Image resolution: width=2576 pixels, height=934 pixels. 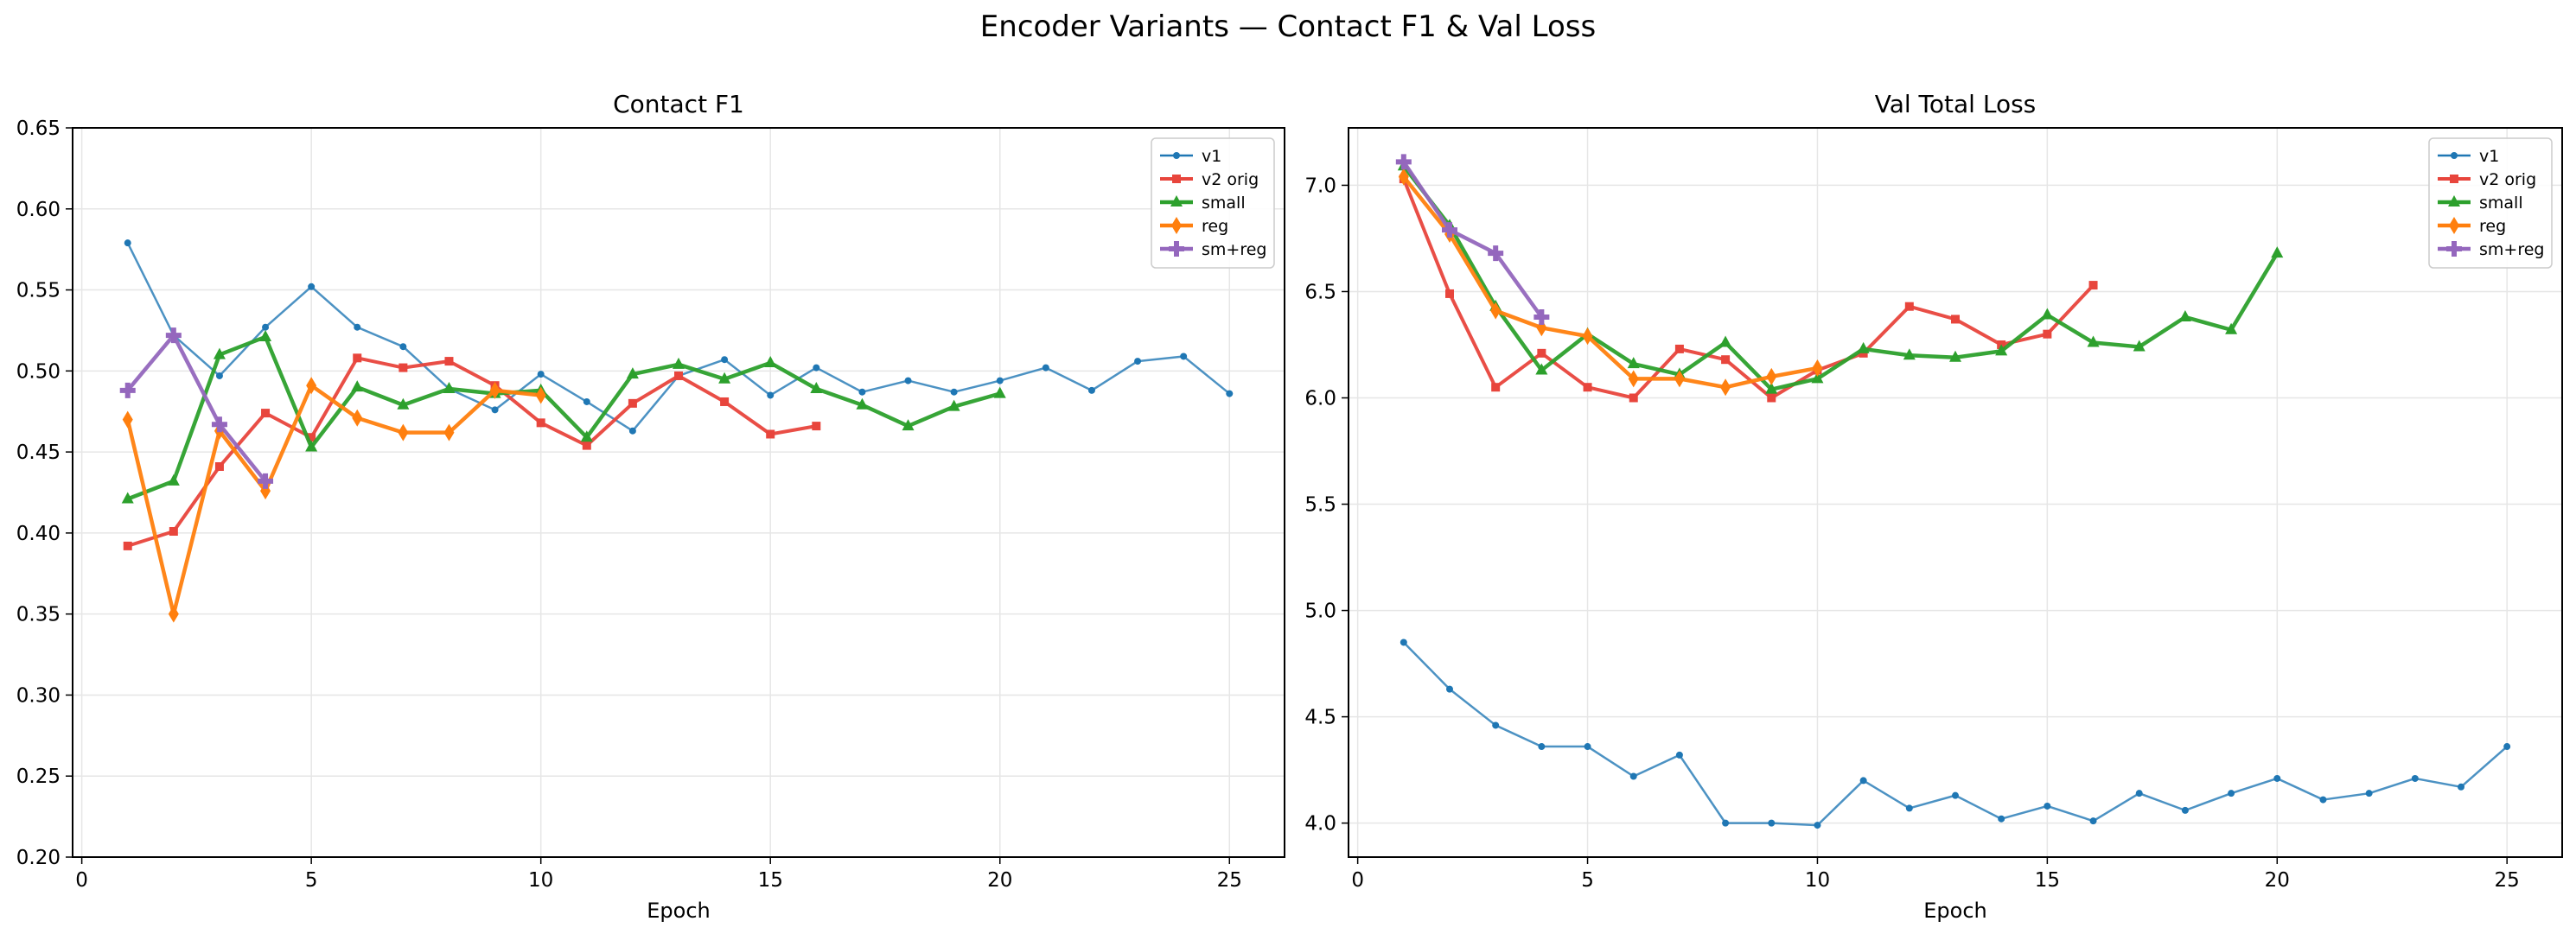 What do you see at coordinates (2507, 880) in the screenshot?
I see `x-tick-label: 25` at bounding box center [2507, 880].